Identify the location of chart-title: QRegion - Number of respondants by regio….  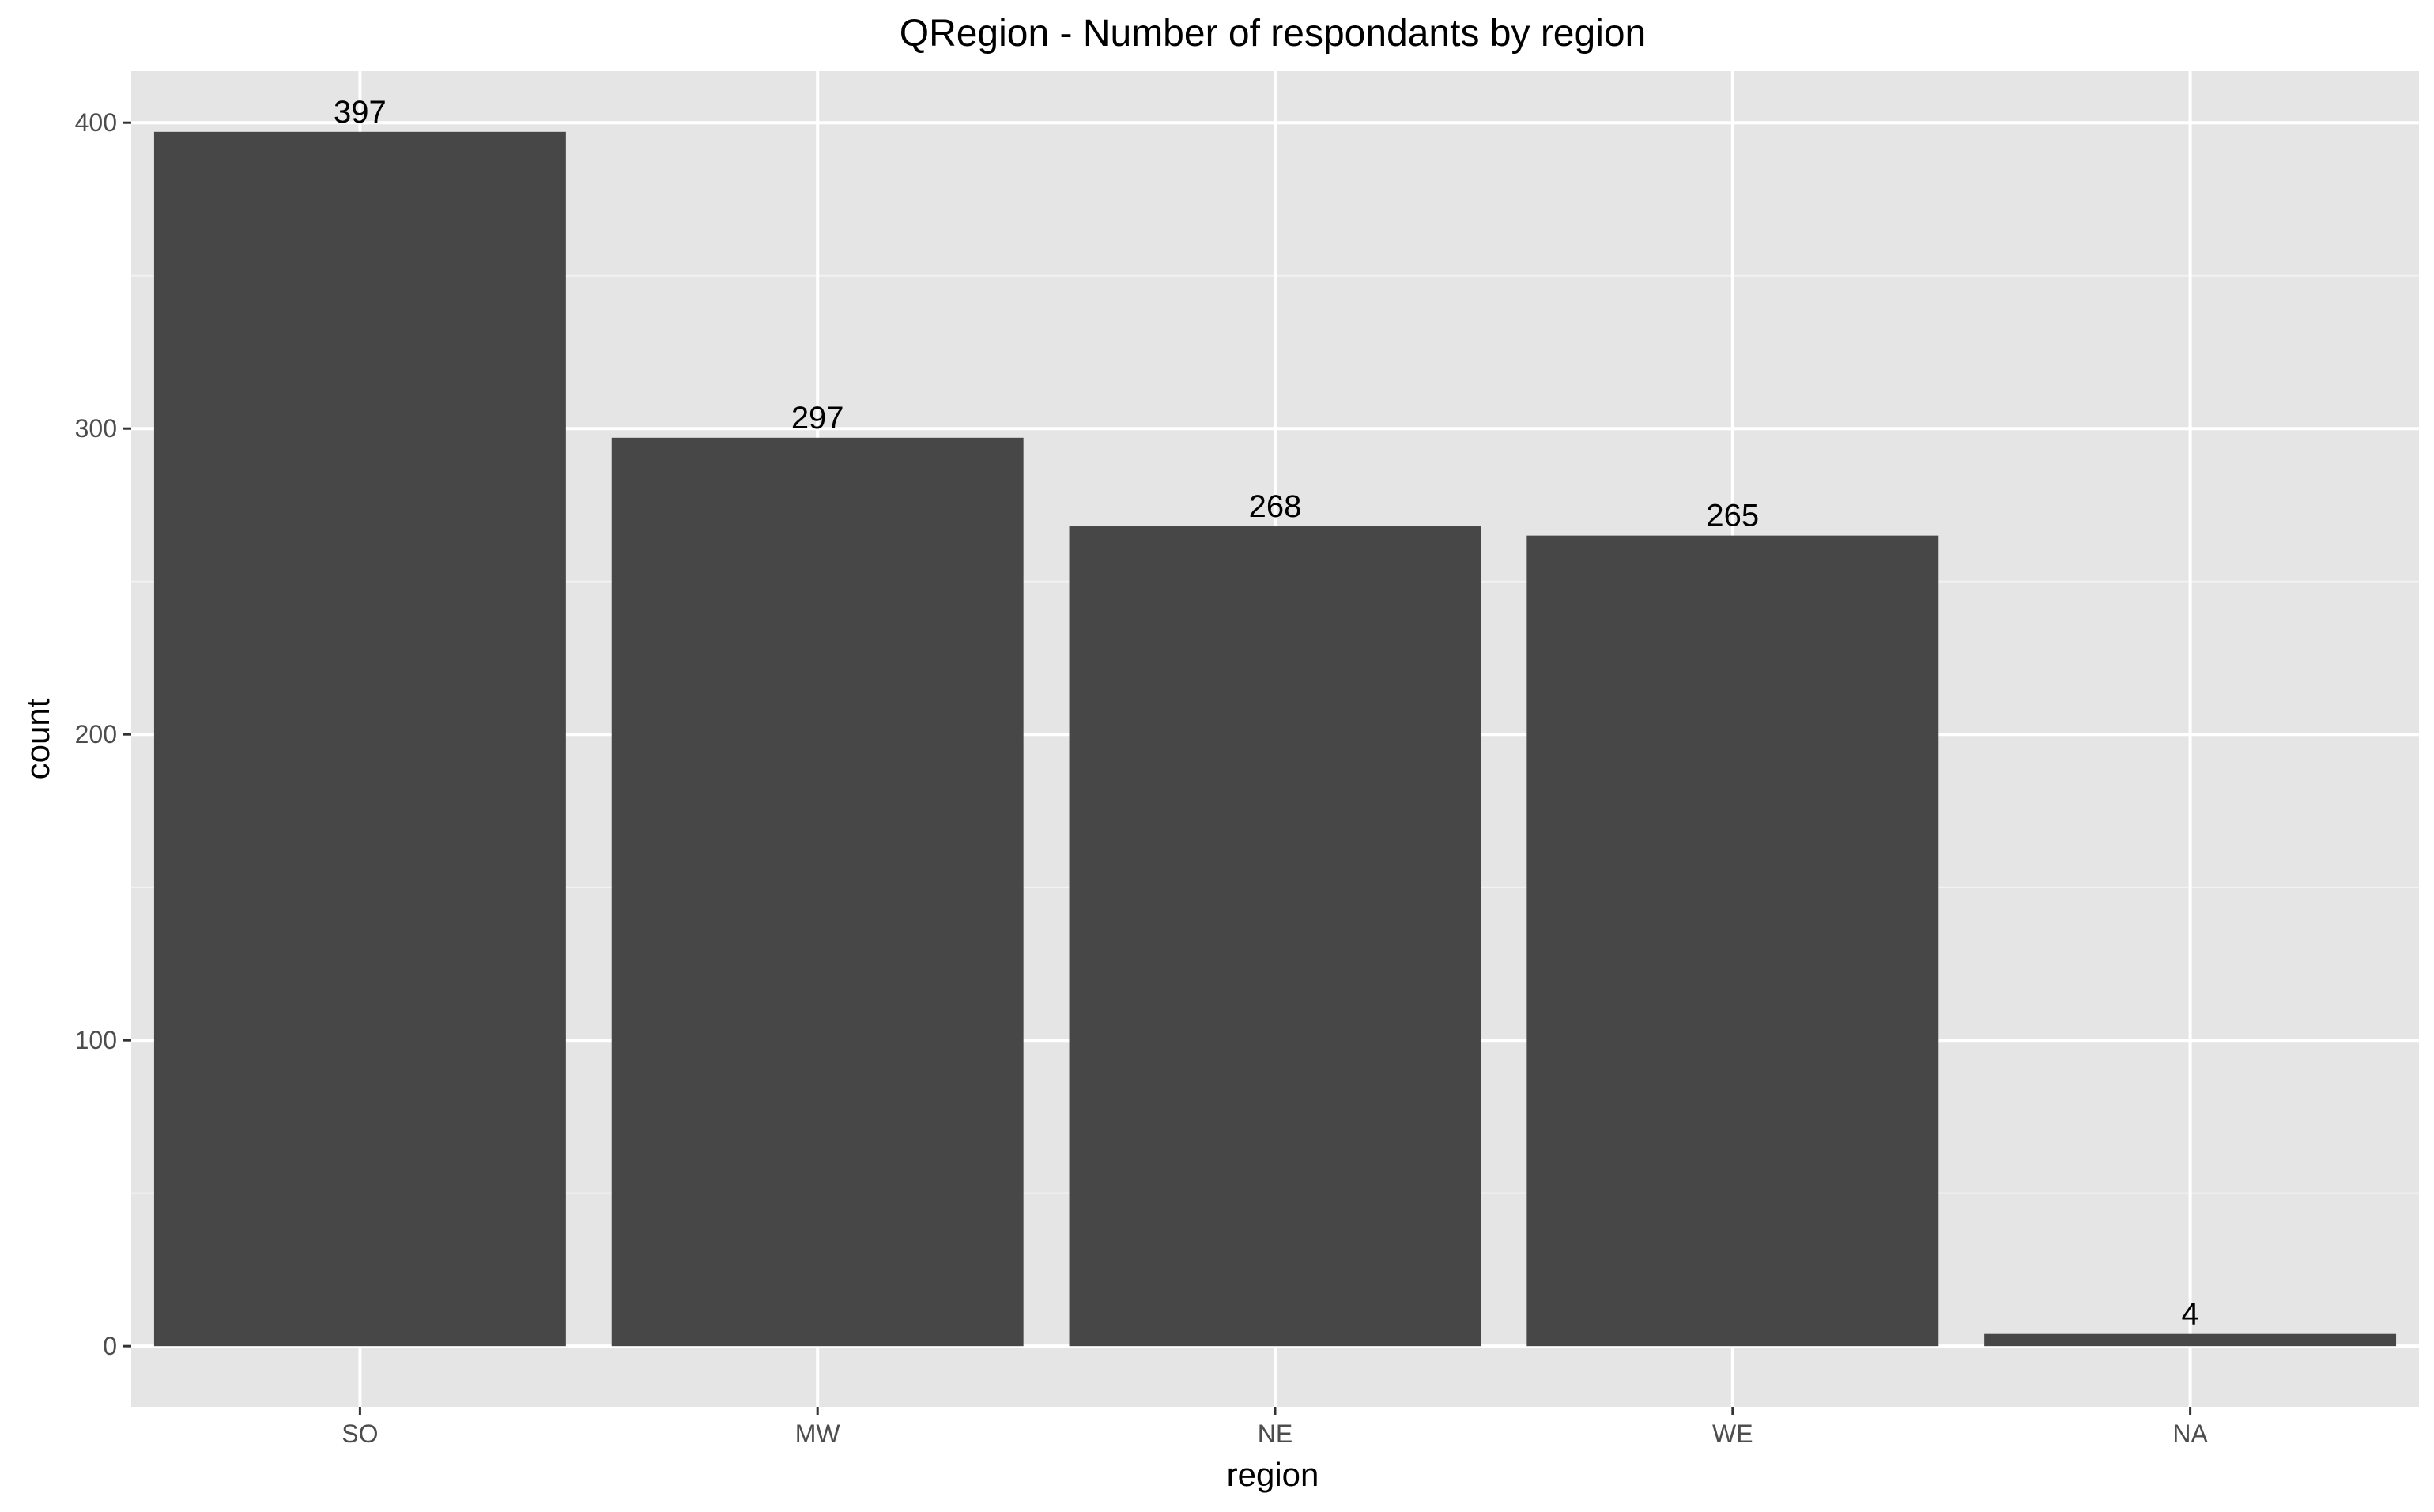
(1274, 34).